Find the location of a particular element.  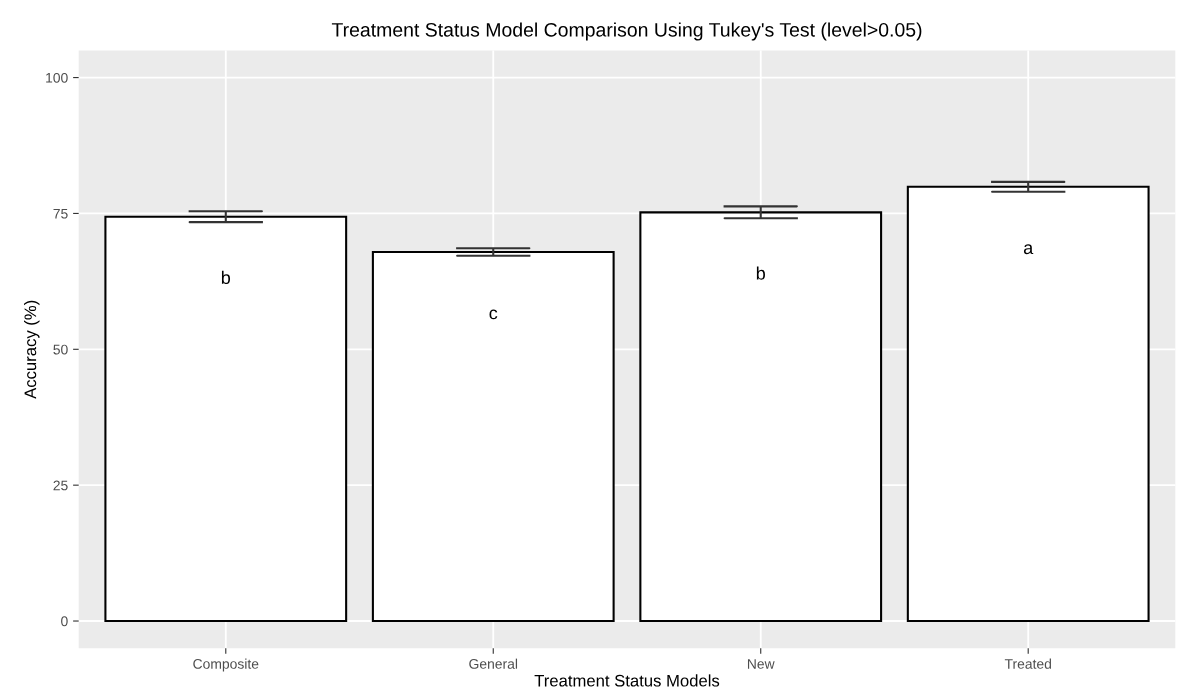

x-tick-label: New is located at coordinates (761, 664).